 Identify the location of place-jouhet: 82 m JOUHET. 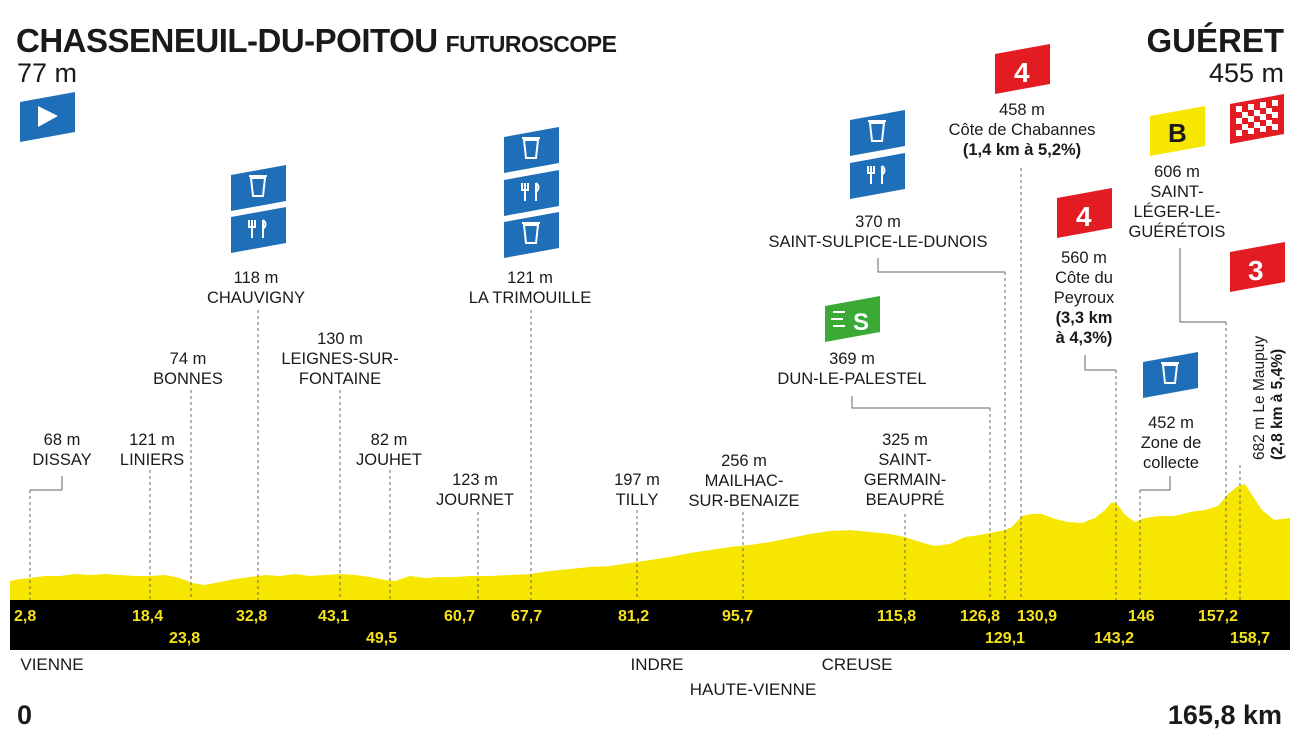
(389, 450).